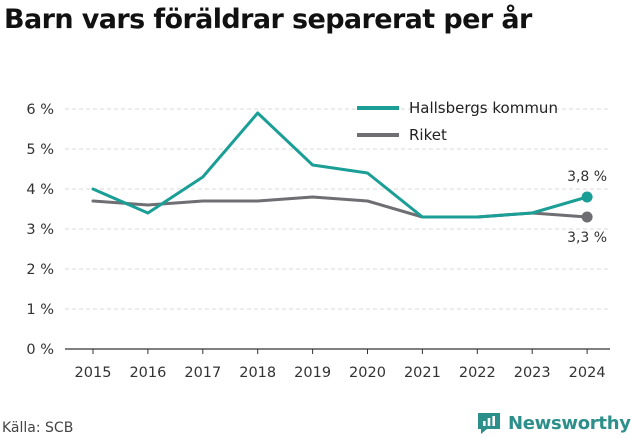 The height and width of the screenshot is (439, 631). I want to click on source-note: Källa: SCB, so click(38, 428).